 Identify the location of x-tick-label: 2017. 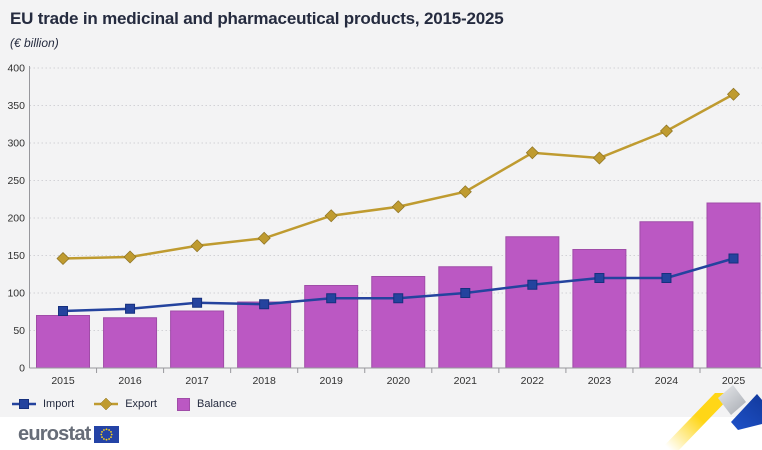
(197, 381).